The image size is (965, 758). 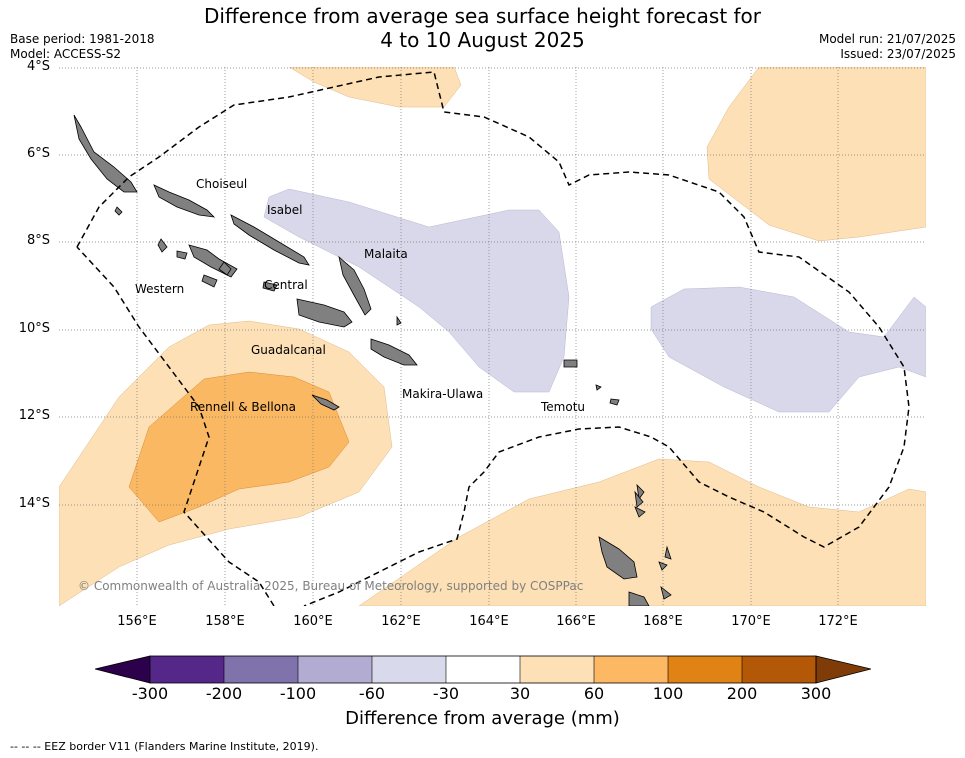 What do you see at coordinates (270, 240) in the screenshot?
I see `island-isabel` at bounding box center [270, 240].